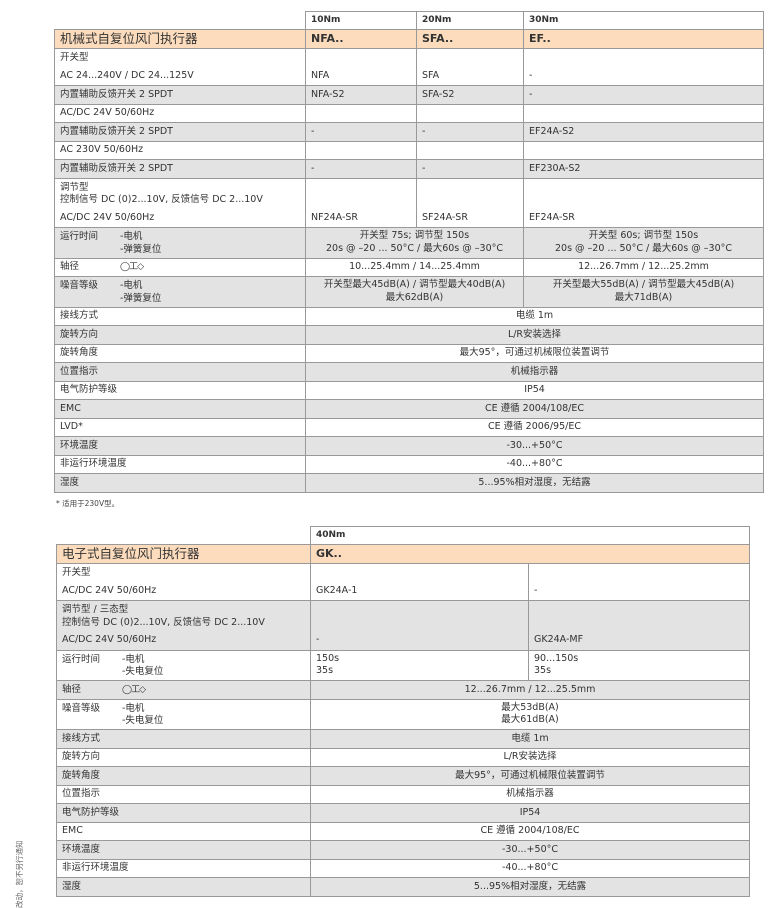 The image size is (770, 908). I want to click on table-row: 运行时间 -电机 -失电复位 150s 35s 90...150s 35s, so click(403, 665).